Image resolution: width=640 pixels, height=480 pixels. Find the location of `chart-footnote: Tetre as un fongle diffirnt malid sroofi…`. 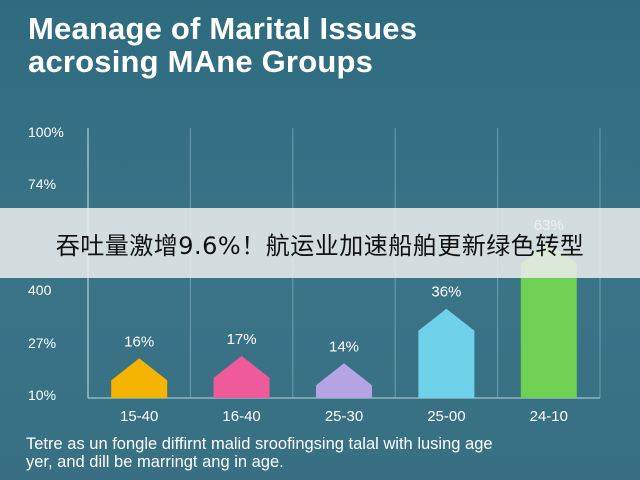

chart-footnote: Tetre as un fongle diffirnt malid sroofi… is located at coordinates (326, 453).